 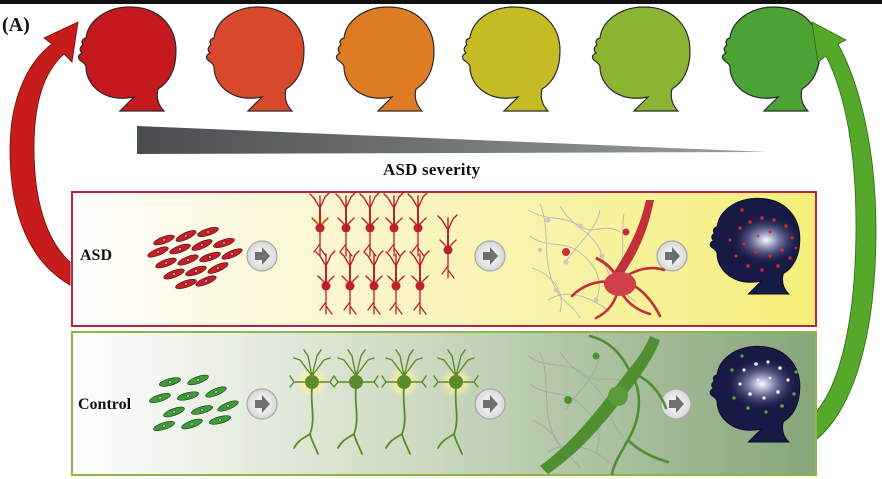 I want to click on control-curved-arrow, so click(x=844, y=231).